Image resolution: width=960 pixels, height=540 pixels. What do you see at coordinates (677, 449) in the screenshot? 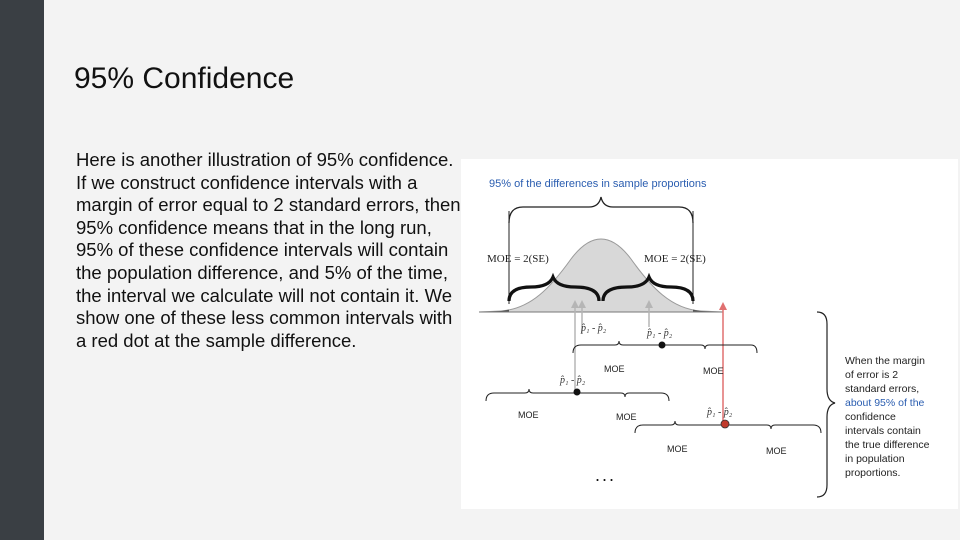
I see `interval-3-moe-left: MOE` at bounding box center [677, 449].